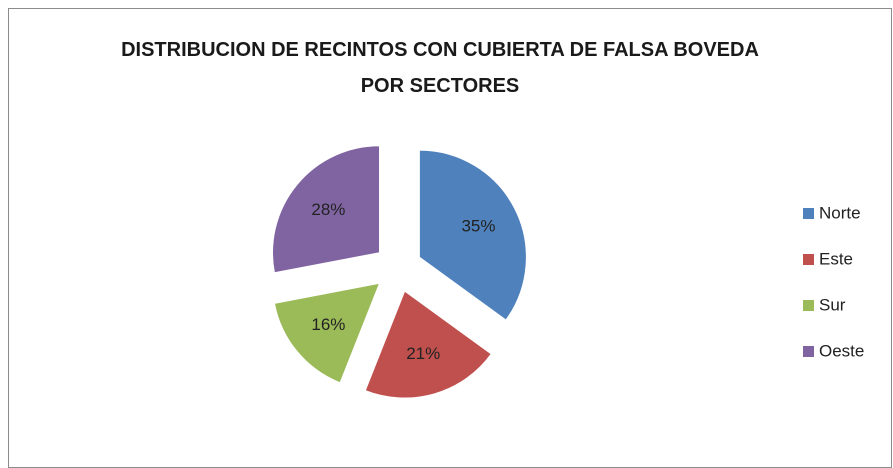 This screenshot has height=468, width=893. I want to click on legend-label: Norte, so click(840, 212).